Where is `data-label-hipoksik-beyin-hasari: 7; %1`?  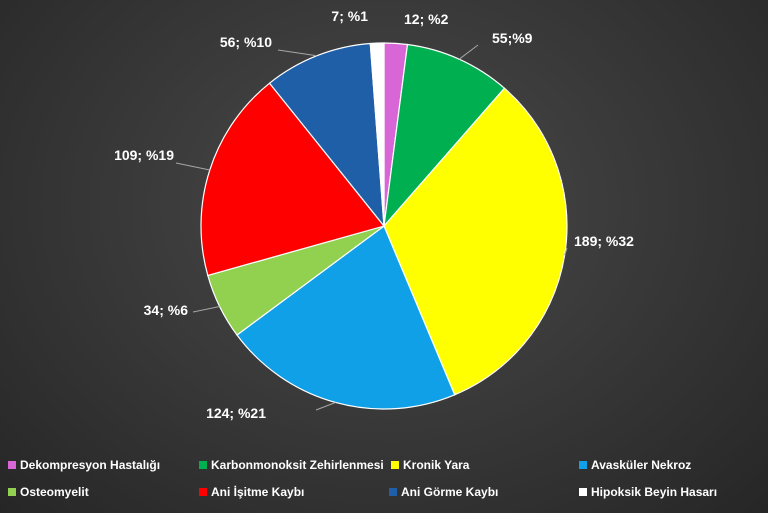 data-label-hipoksik-beyin-hasari: 7; %1 is located at coordinates (349, 16).